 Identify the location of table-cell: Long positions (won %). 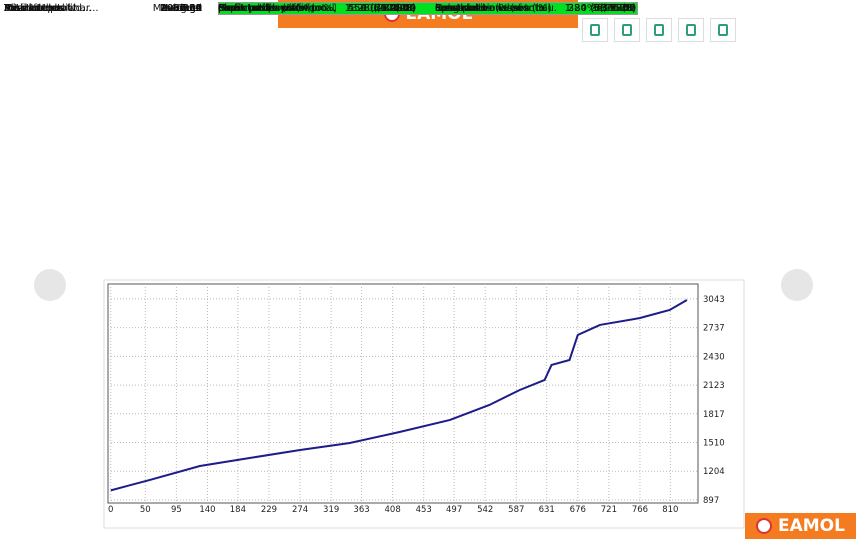
(493, 8).